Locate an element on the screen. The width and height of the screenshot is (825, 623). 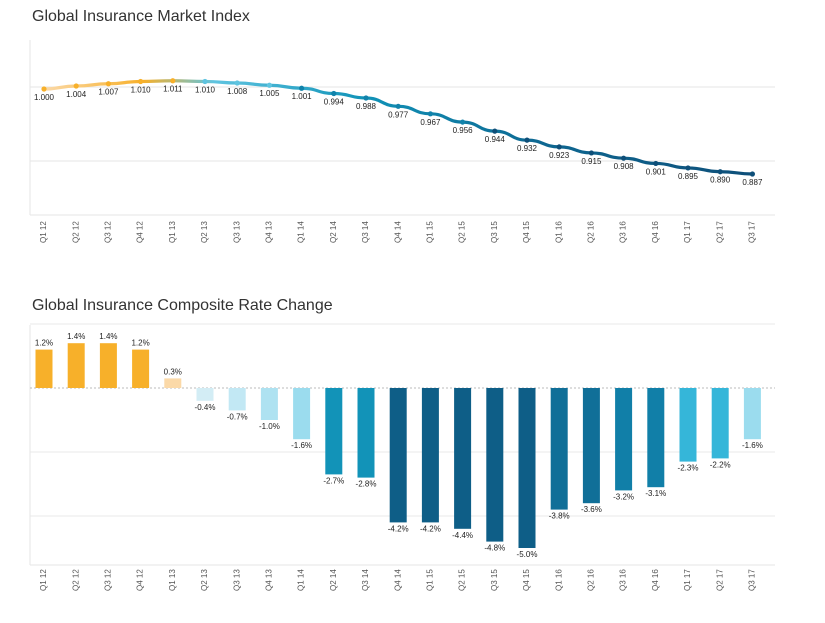
index-tick-label: Q4 15 is located at coordinates (526, 232).